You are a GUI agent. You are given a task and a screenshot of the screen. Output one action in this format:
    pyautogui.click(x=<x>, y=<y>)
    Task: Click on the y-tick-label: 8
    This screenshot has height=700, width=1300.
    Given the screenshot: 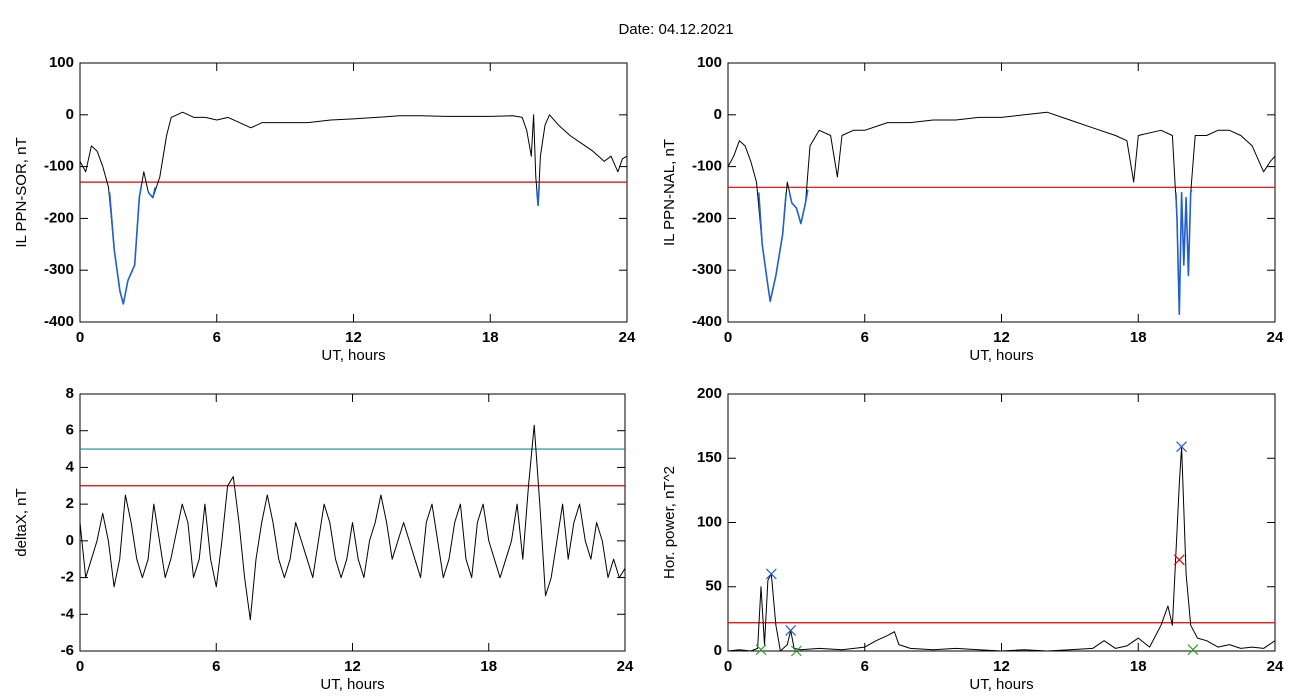 What is the action you would take?
    pyautogui.click(x=70, y=393)
    